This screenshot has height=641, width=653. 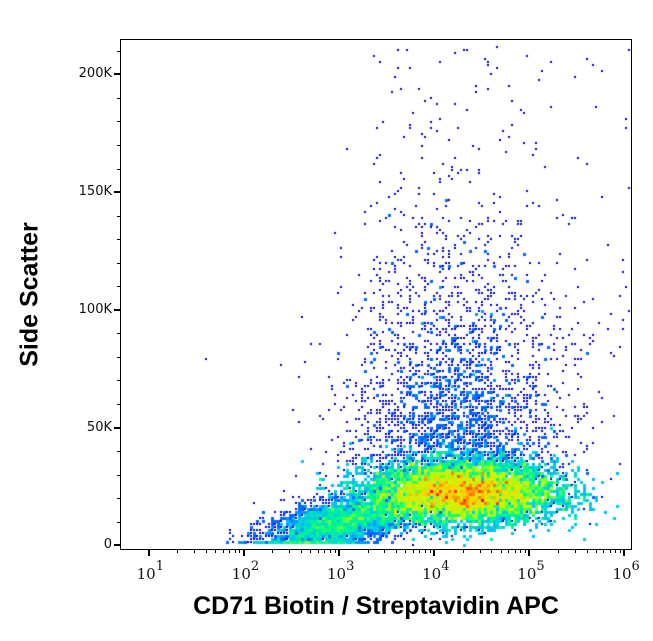 I want to click on x-tick-label: 10⁴, so click(x=436, y=571).